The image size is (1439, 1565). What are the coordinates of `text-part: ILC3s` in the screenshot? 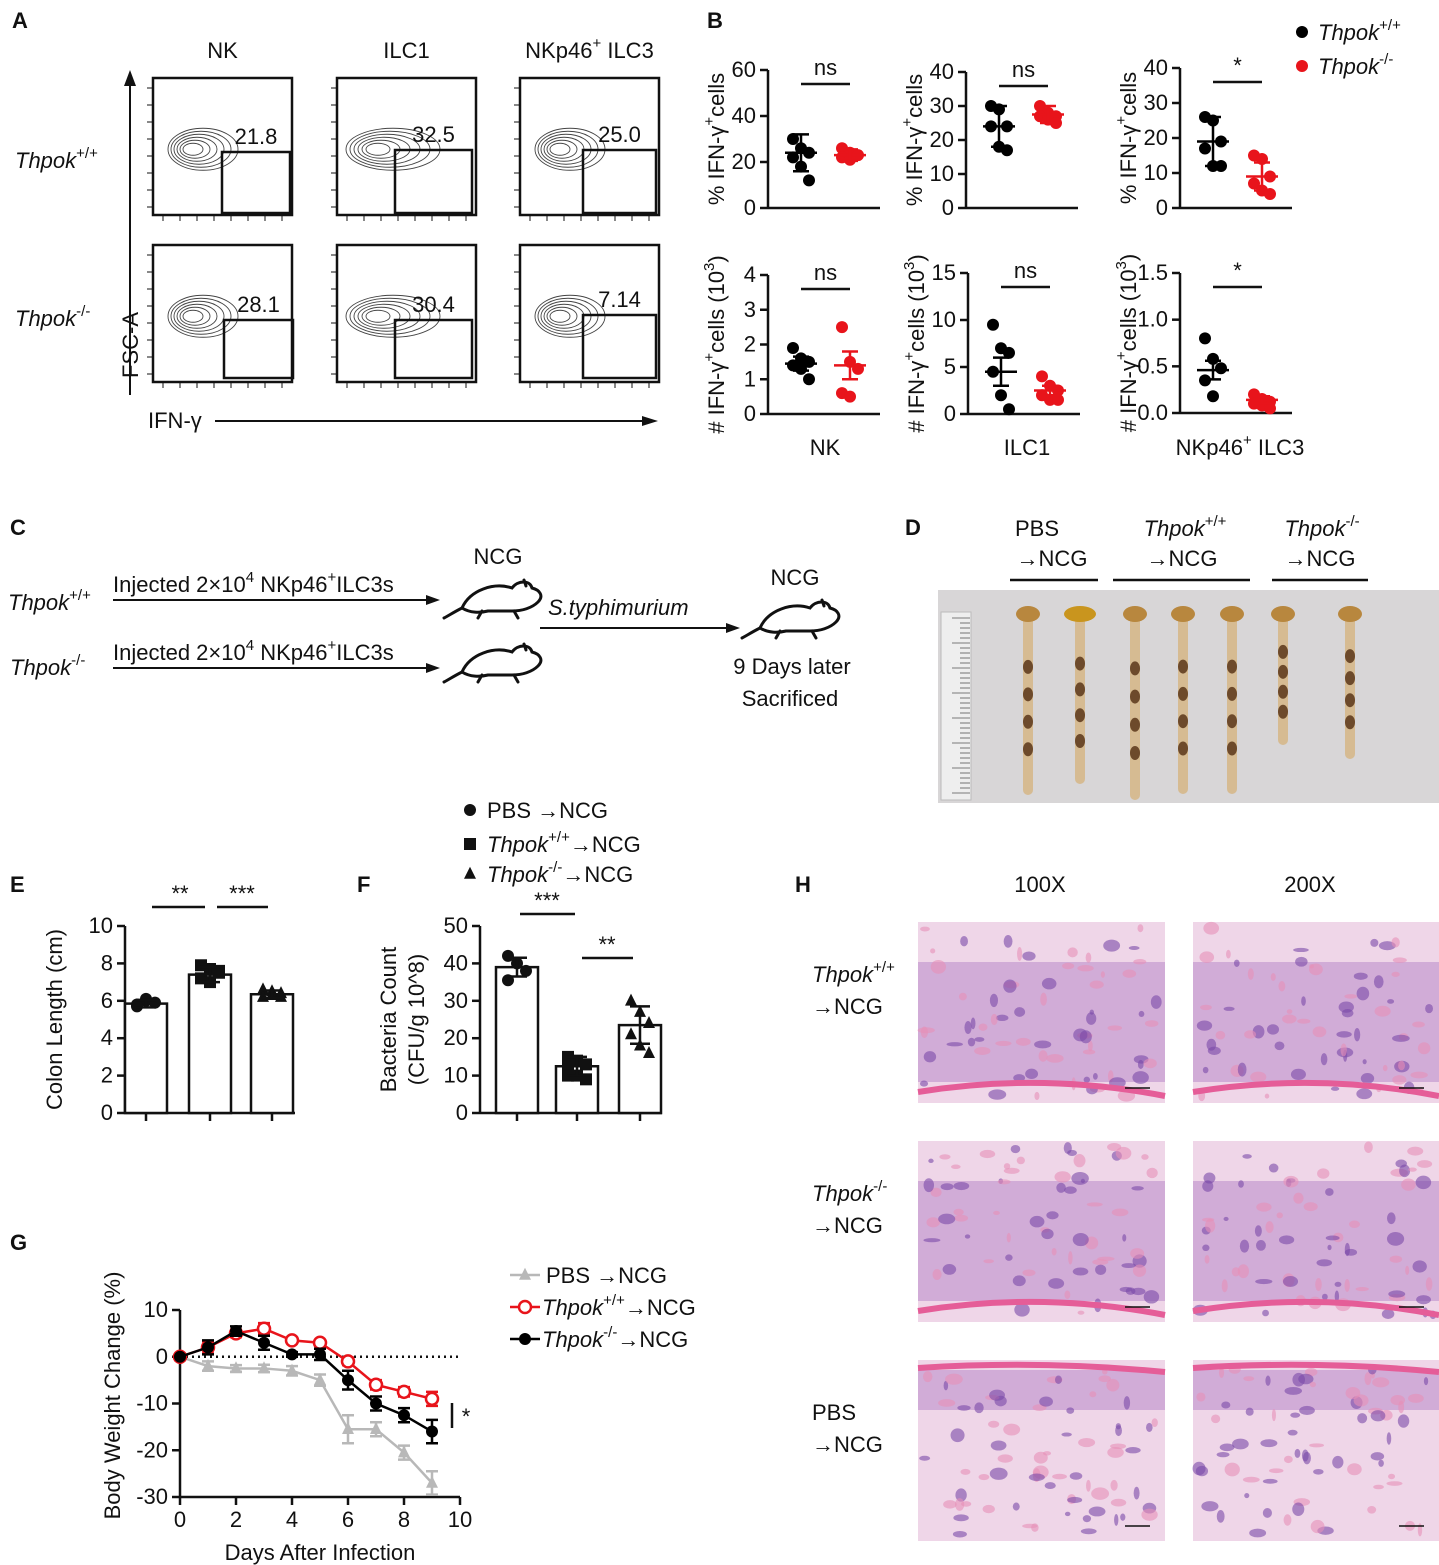 It's located at (364, 584).